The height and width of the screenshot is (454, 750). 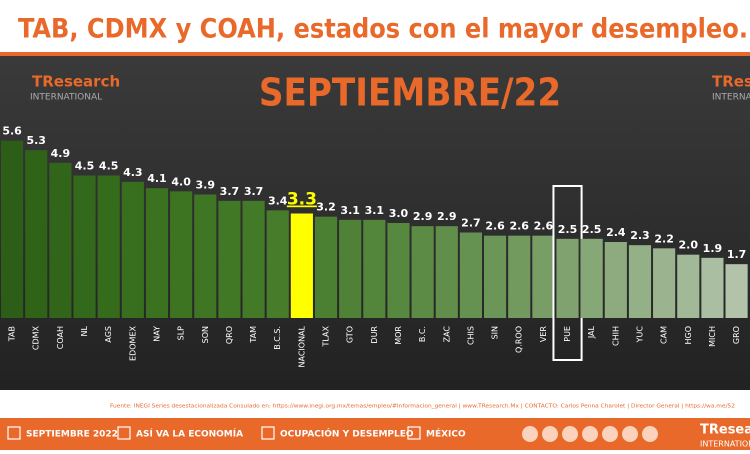 I want to click on value-label: 2.3, so click(x=640, y=235).